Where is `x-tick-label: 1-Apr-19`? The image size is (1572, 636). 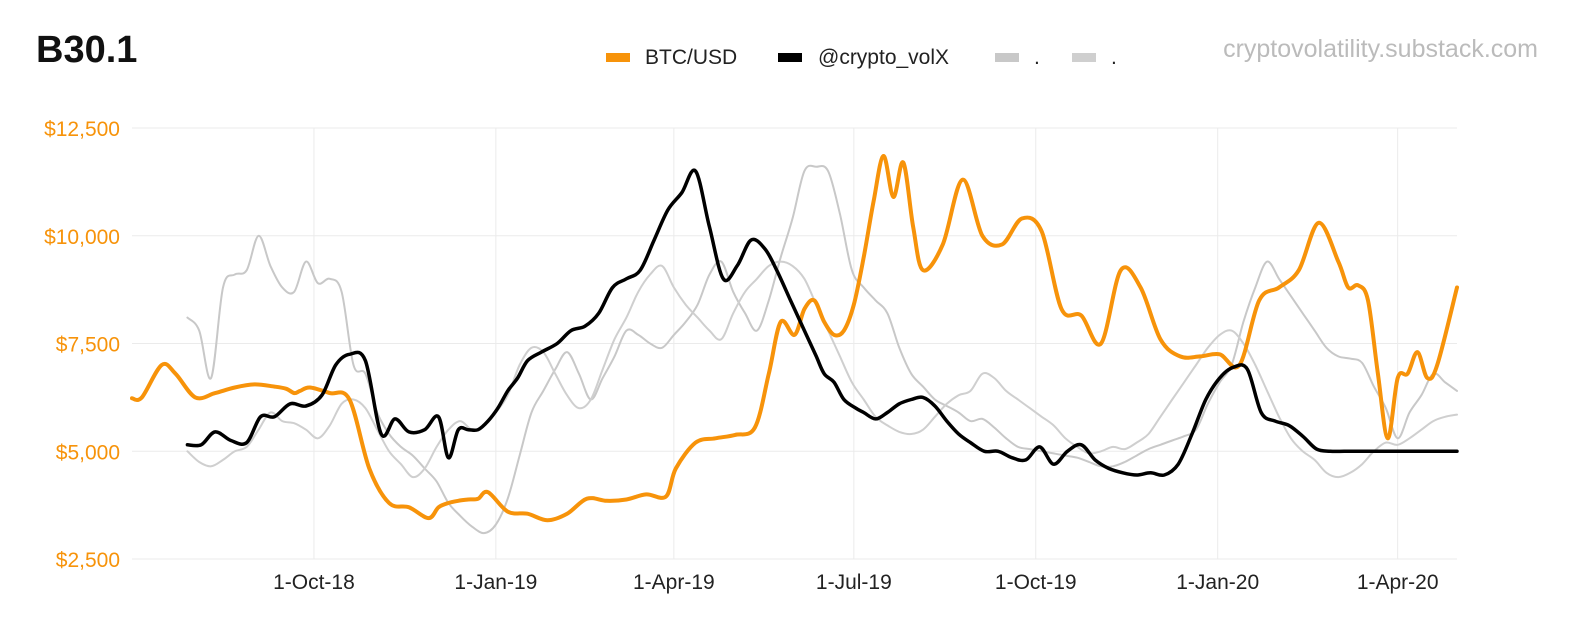 x-tick-label: 1-Apr-19 is located at coordinates (674, 582).